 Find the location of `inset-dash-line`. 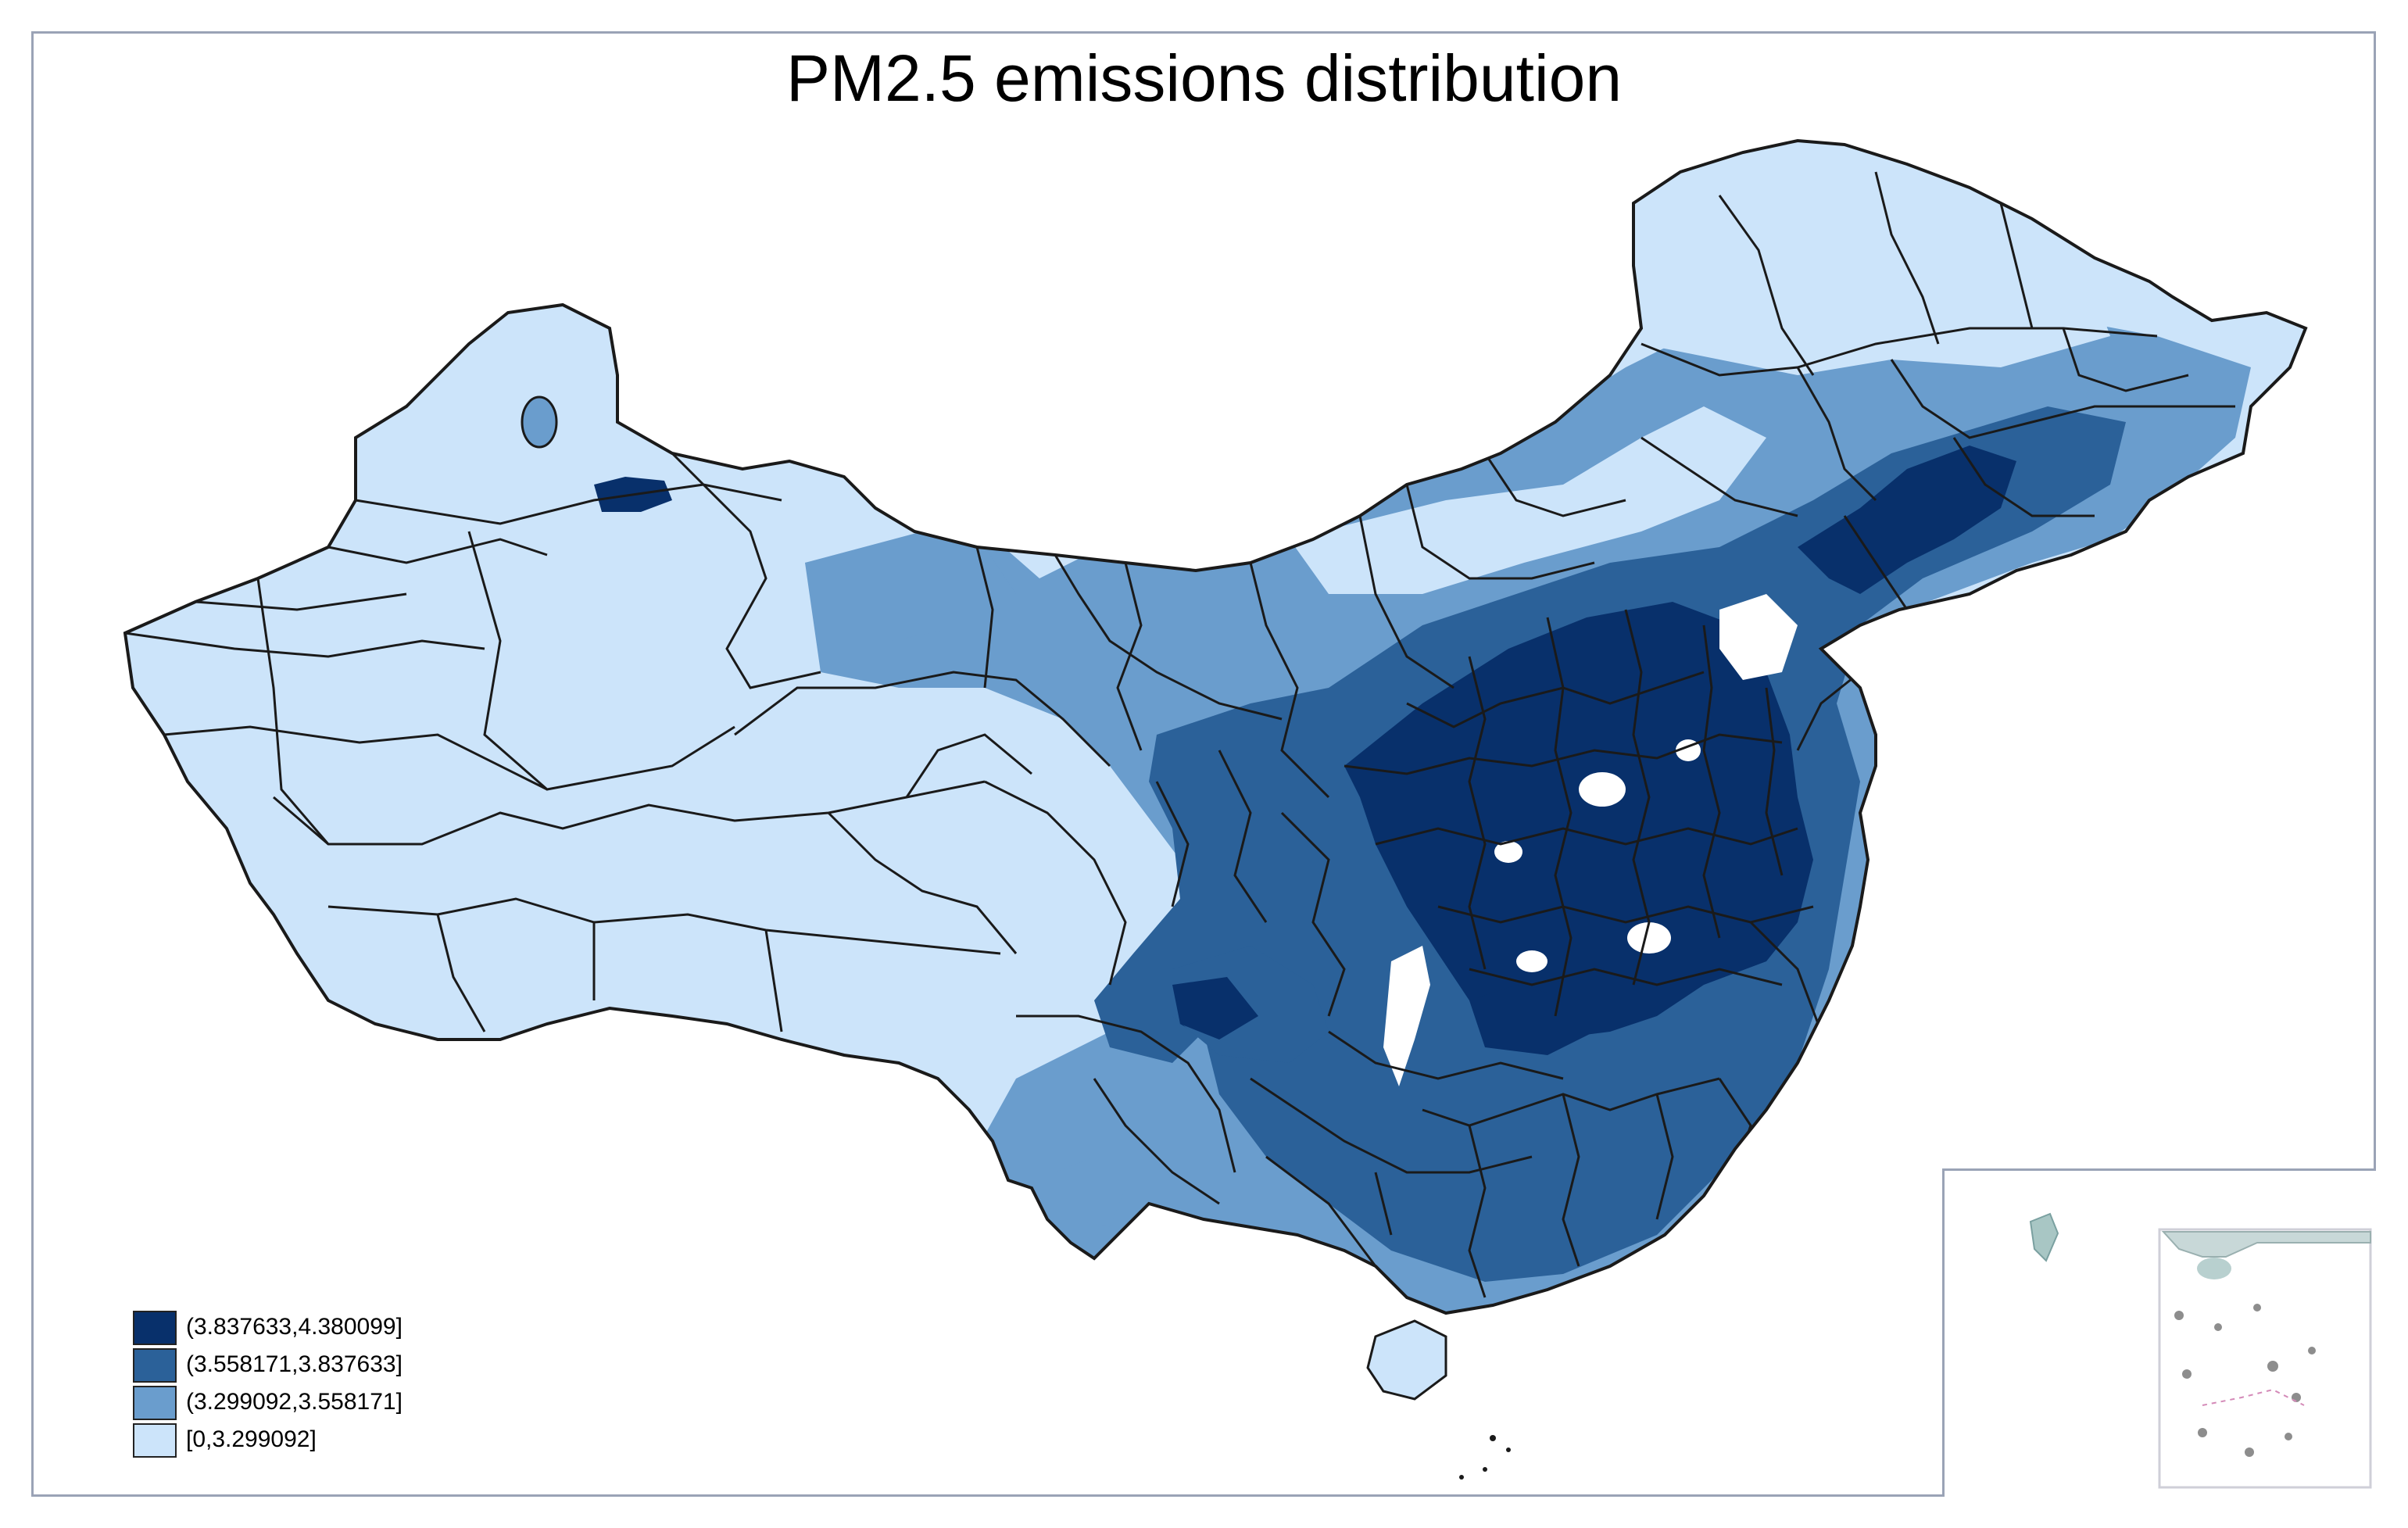

inset-dash-line is located at coordinates (2253, 1397).